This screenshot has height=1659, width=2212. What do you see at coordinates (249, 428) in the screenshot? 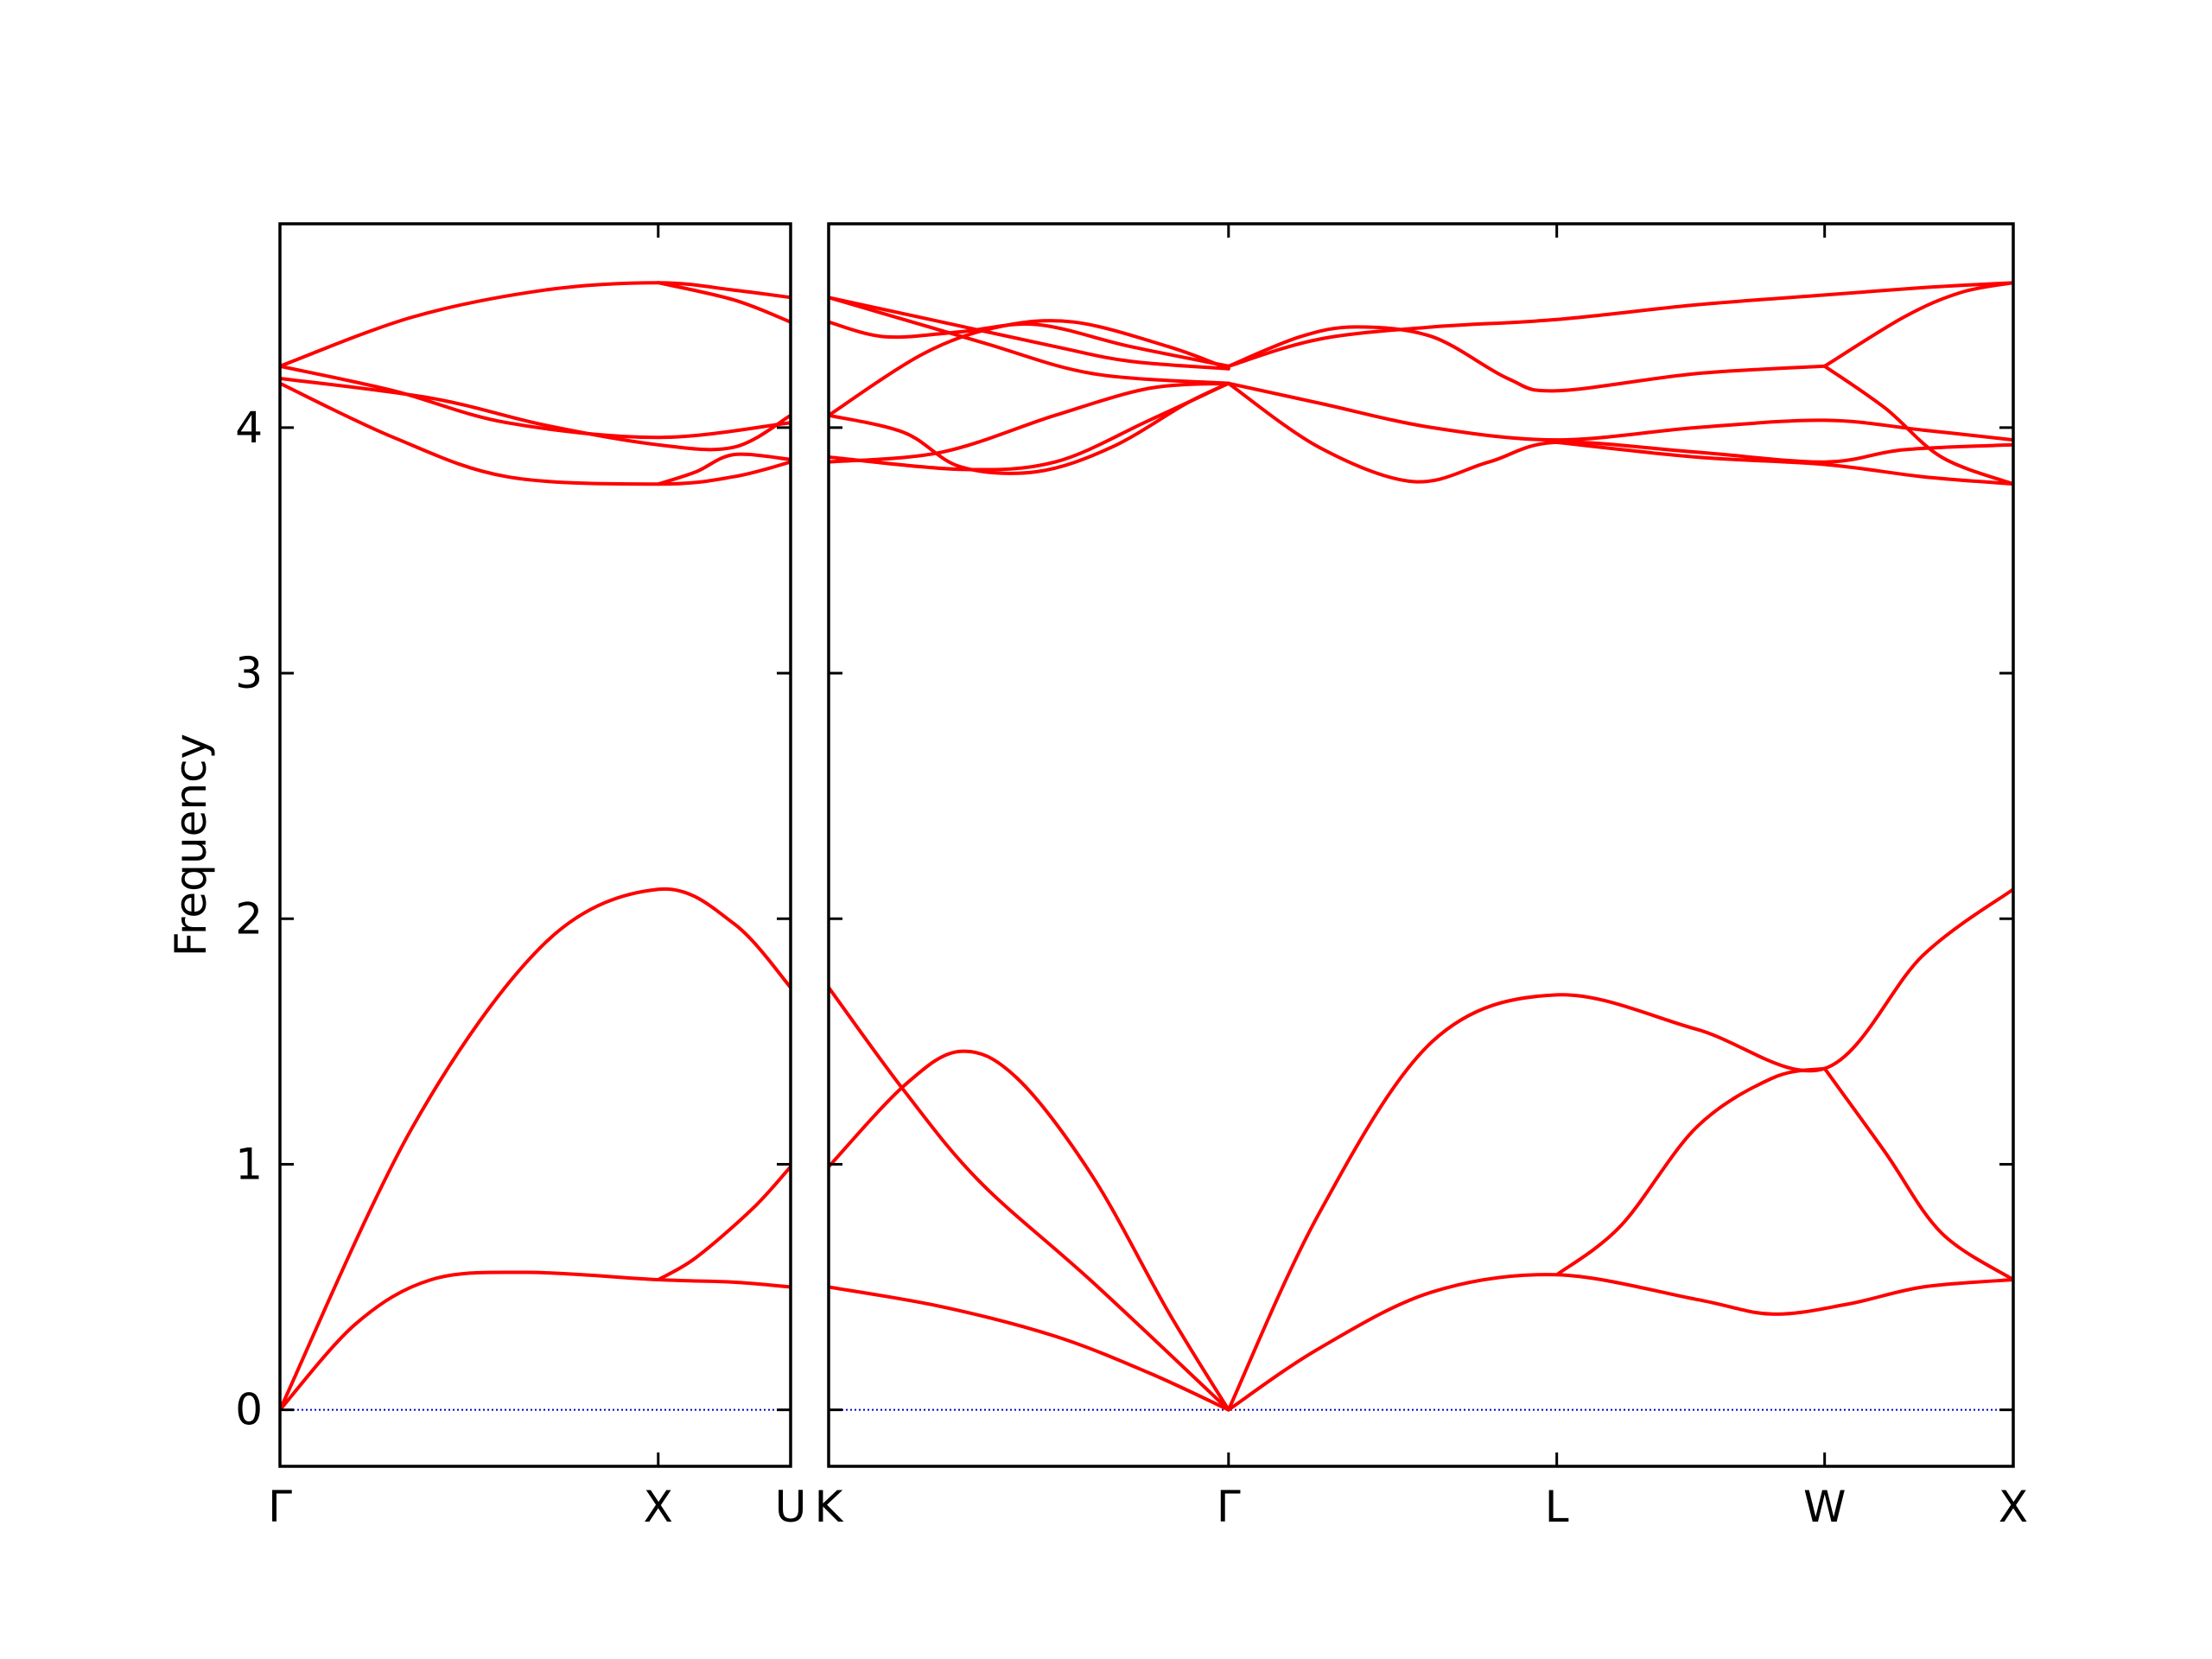
I see `y-tick-label: 4` at bounding box center [249, 428].